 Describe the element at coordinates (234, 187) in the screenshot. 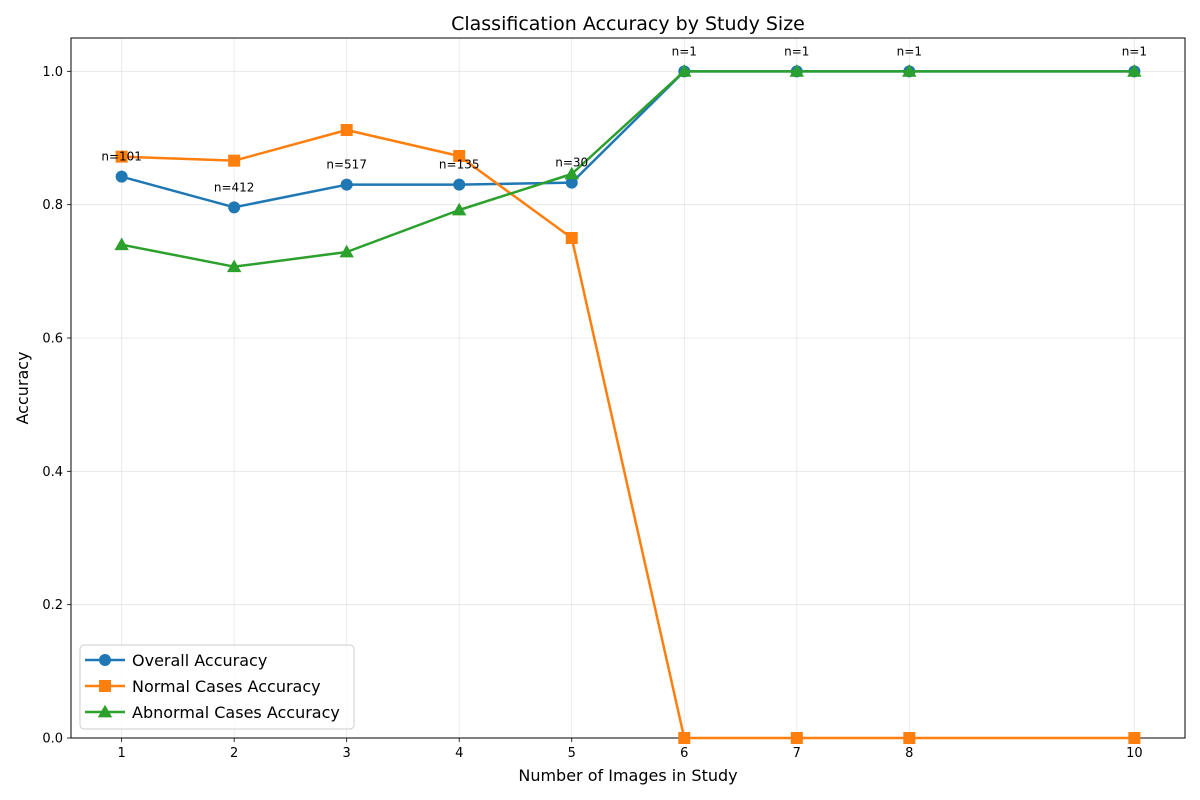

I see `sample-size-label: n=412` at that location.